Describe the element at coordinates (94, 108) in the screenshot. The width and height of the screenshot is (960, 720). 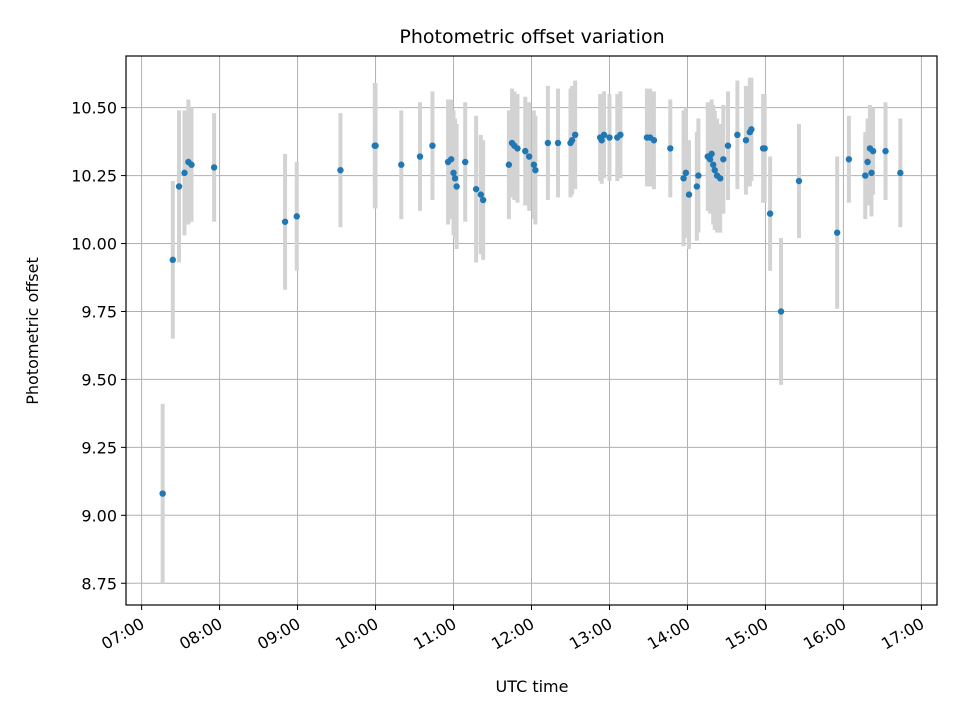
I see `y-tick-label: 10.50` at that location.